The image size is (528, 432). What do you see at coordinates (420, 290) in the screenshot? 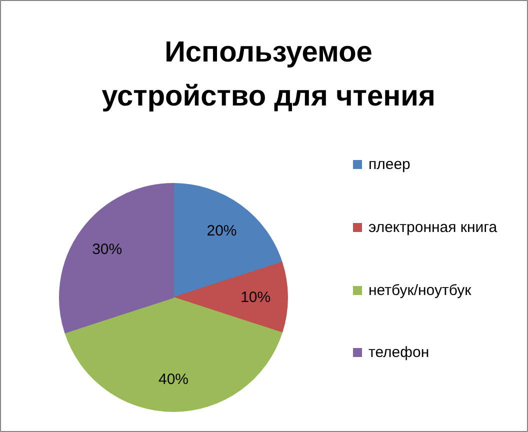
I see `legend-label: нетбук/ноутбук` at bounding box center [420, 290].